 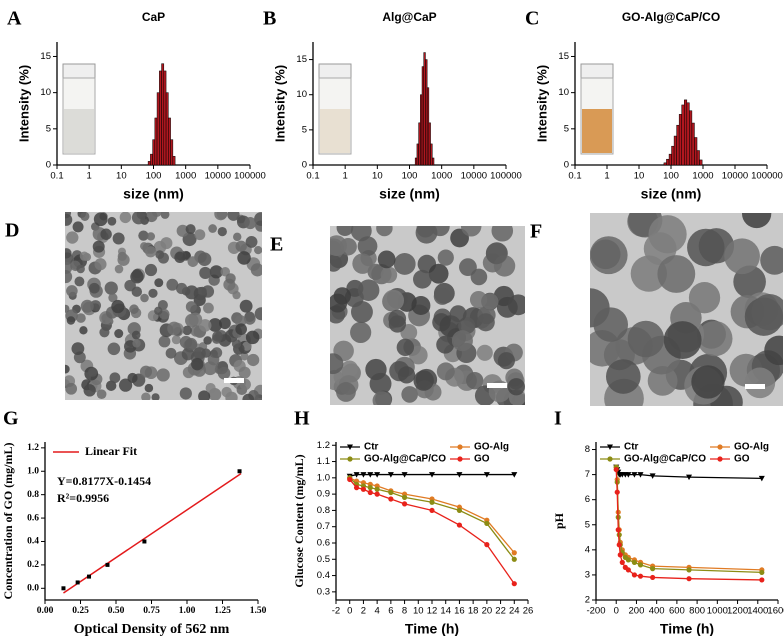 What do you see at coordinates (418, 611) in the screenshot?
I see `x-tick-label: 10` at bounding box center [418, 611].